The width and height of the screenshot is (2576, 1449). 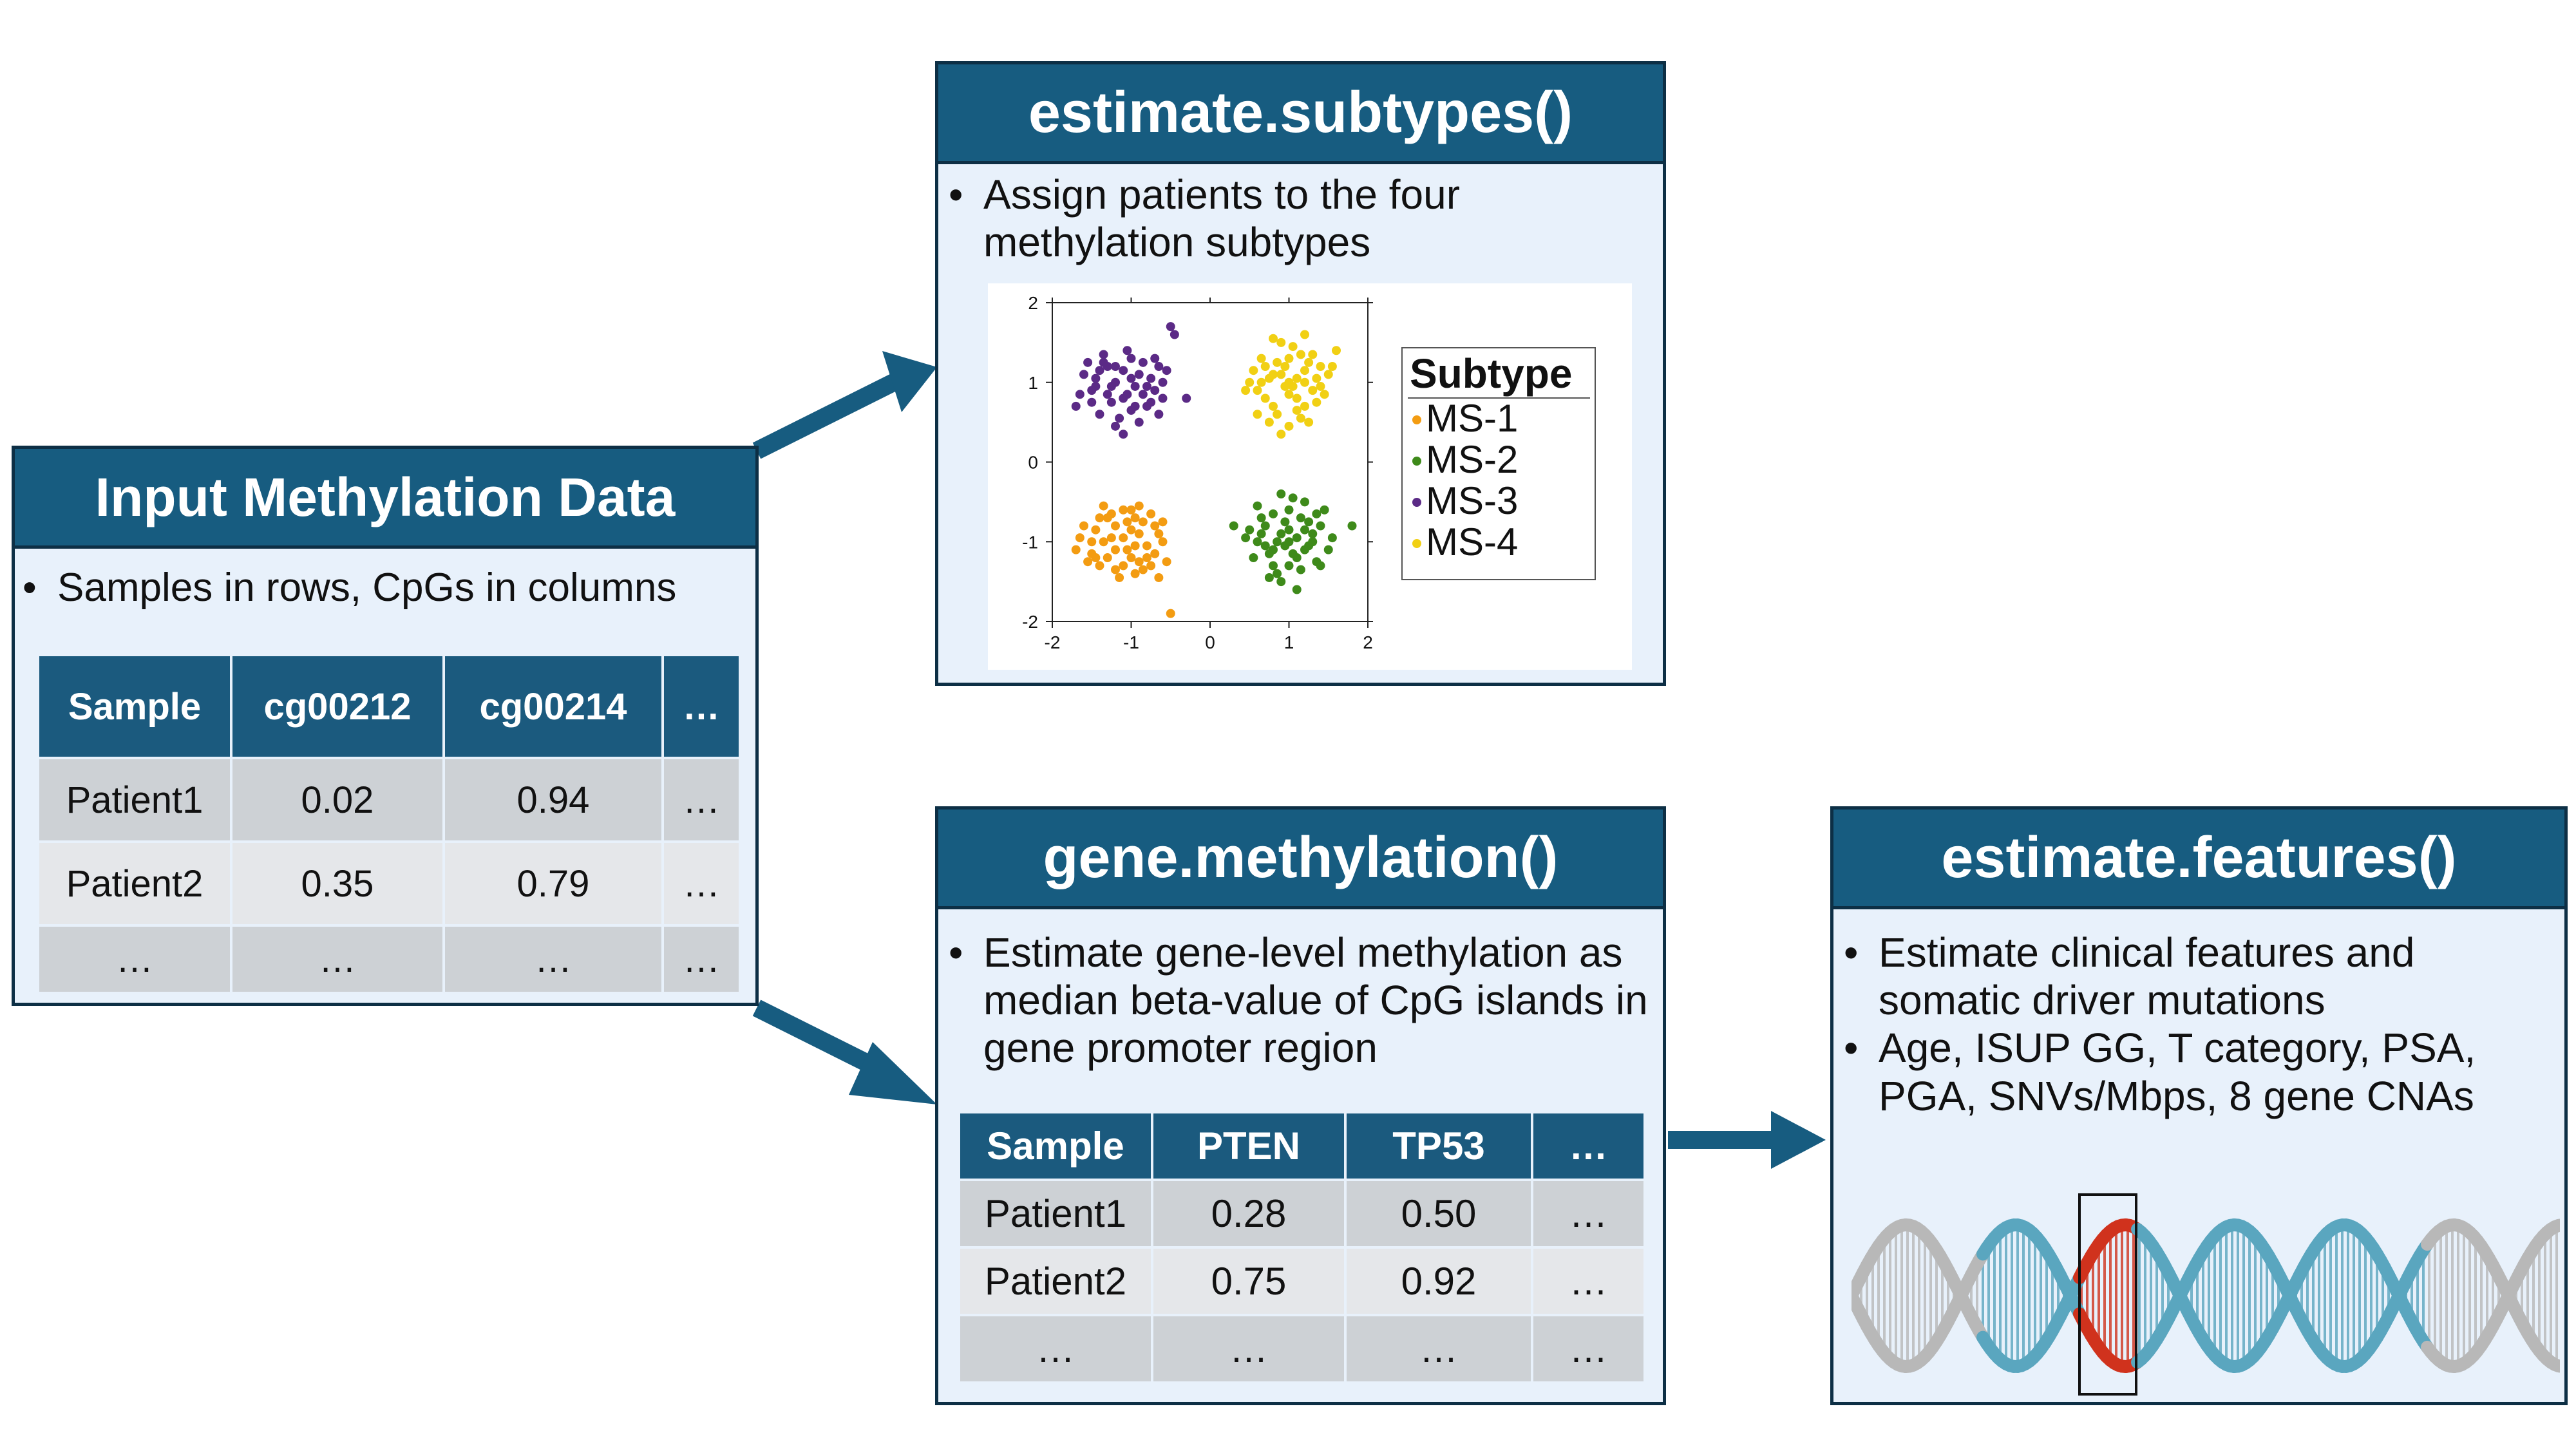 I want to click on dna-helix-illustration, so click(x=2206, y=1294).